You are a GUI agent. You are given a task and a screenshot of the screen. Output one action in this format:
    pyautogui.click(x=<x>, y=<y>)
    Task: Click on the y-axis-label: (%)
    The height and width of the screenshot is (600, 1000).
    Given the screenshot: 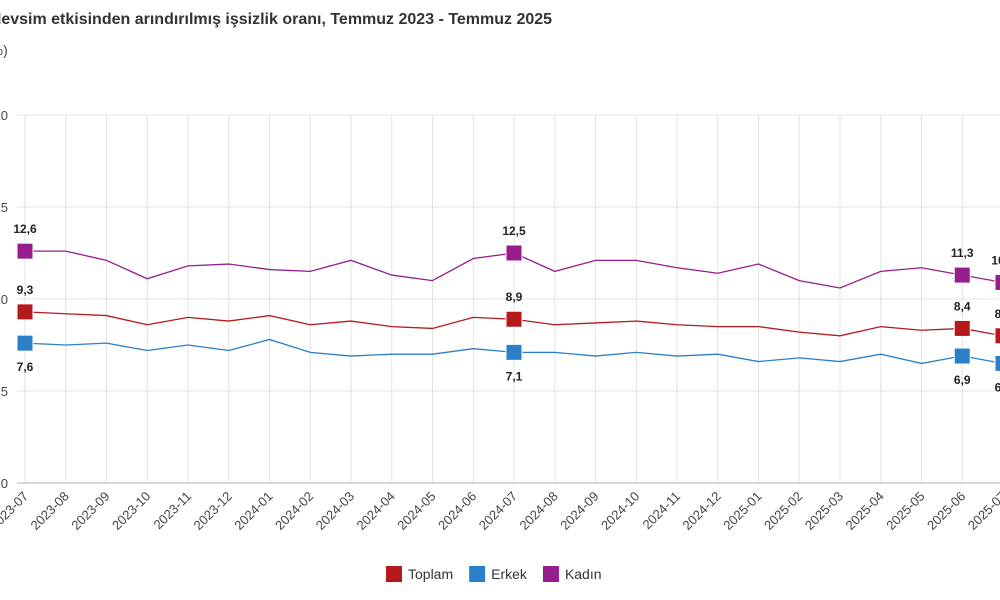 What is the action you would take?
    pyautogui.click(x=4, y=50)
    